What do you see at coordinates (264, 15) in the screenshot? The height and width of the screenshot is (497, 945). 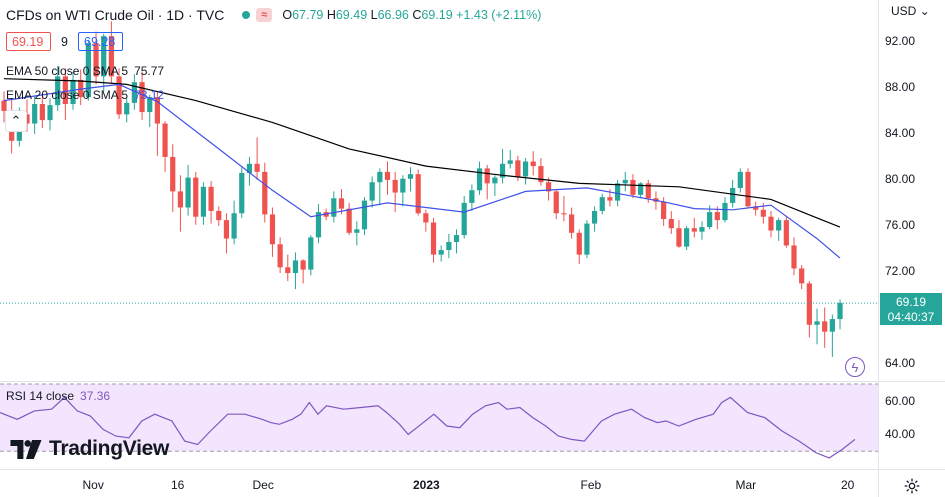 I see `wave-icon: ≈` at bounding box center [264, 15].